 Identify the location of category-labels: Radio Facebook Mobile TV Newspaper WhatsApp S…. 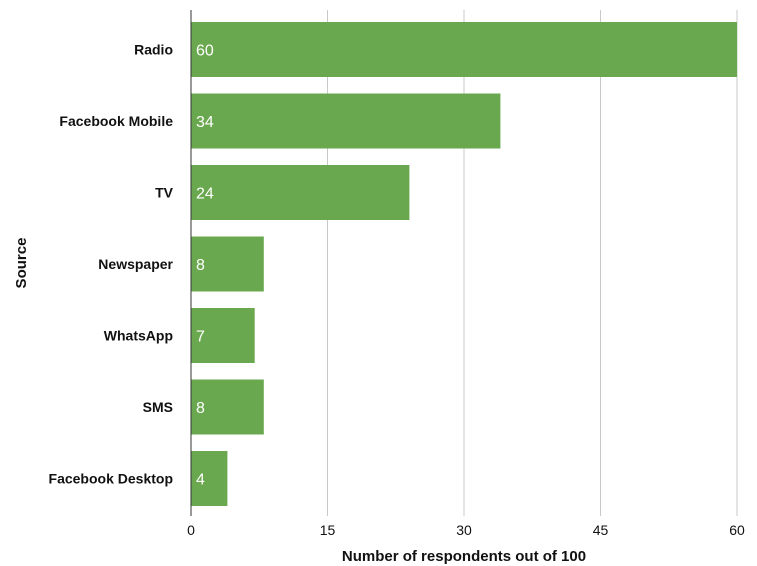
(111, 264).